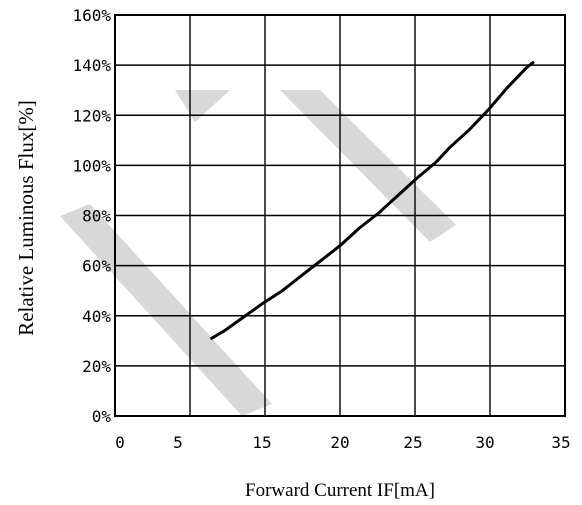  Describe the element at coordinates (178, 442) in the screenshot. I see `x-tick-label: 5` at that location.